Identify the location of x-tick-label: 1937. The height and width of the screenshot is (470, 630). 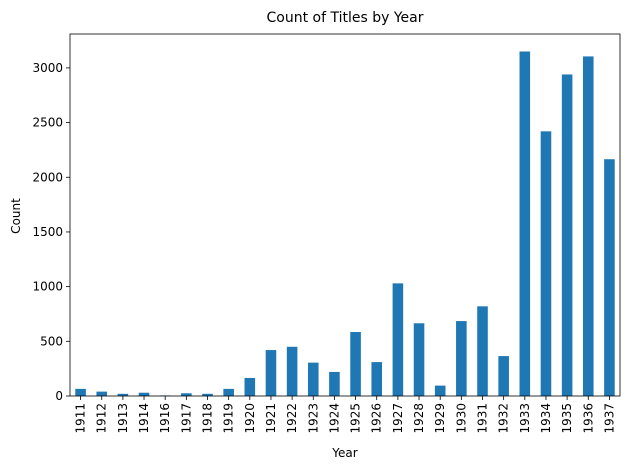
(609, 418).